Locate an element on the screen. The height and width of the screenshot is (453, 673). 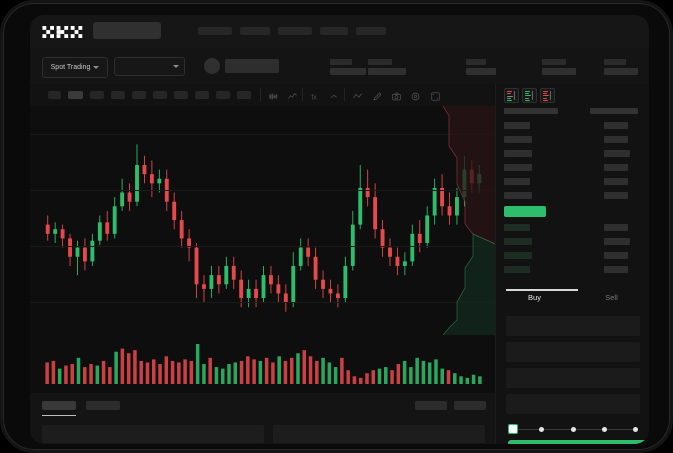
search-input is located at coordinates (127, 30).